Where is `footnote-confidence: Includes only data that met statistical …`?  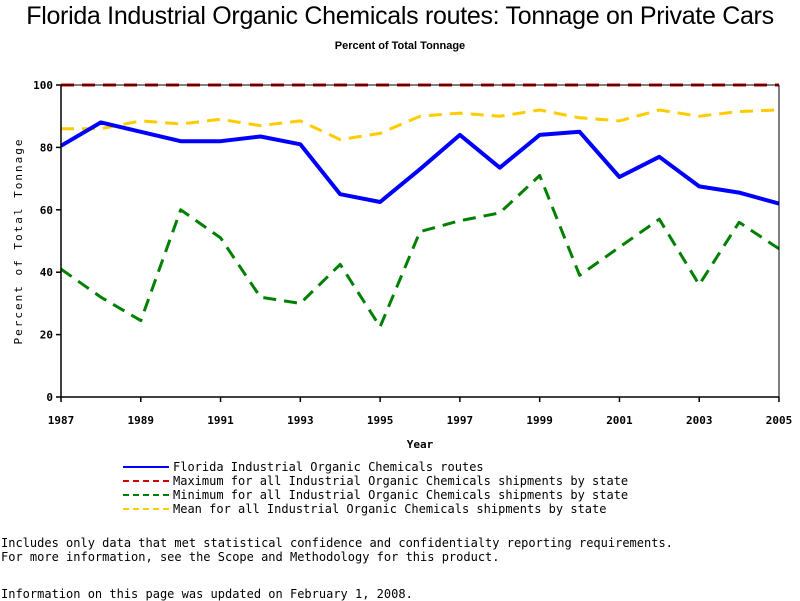 footnote-confidence: Includes only data that met statistical … is located at coordinates (337, 543).